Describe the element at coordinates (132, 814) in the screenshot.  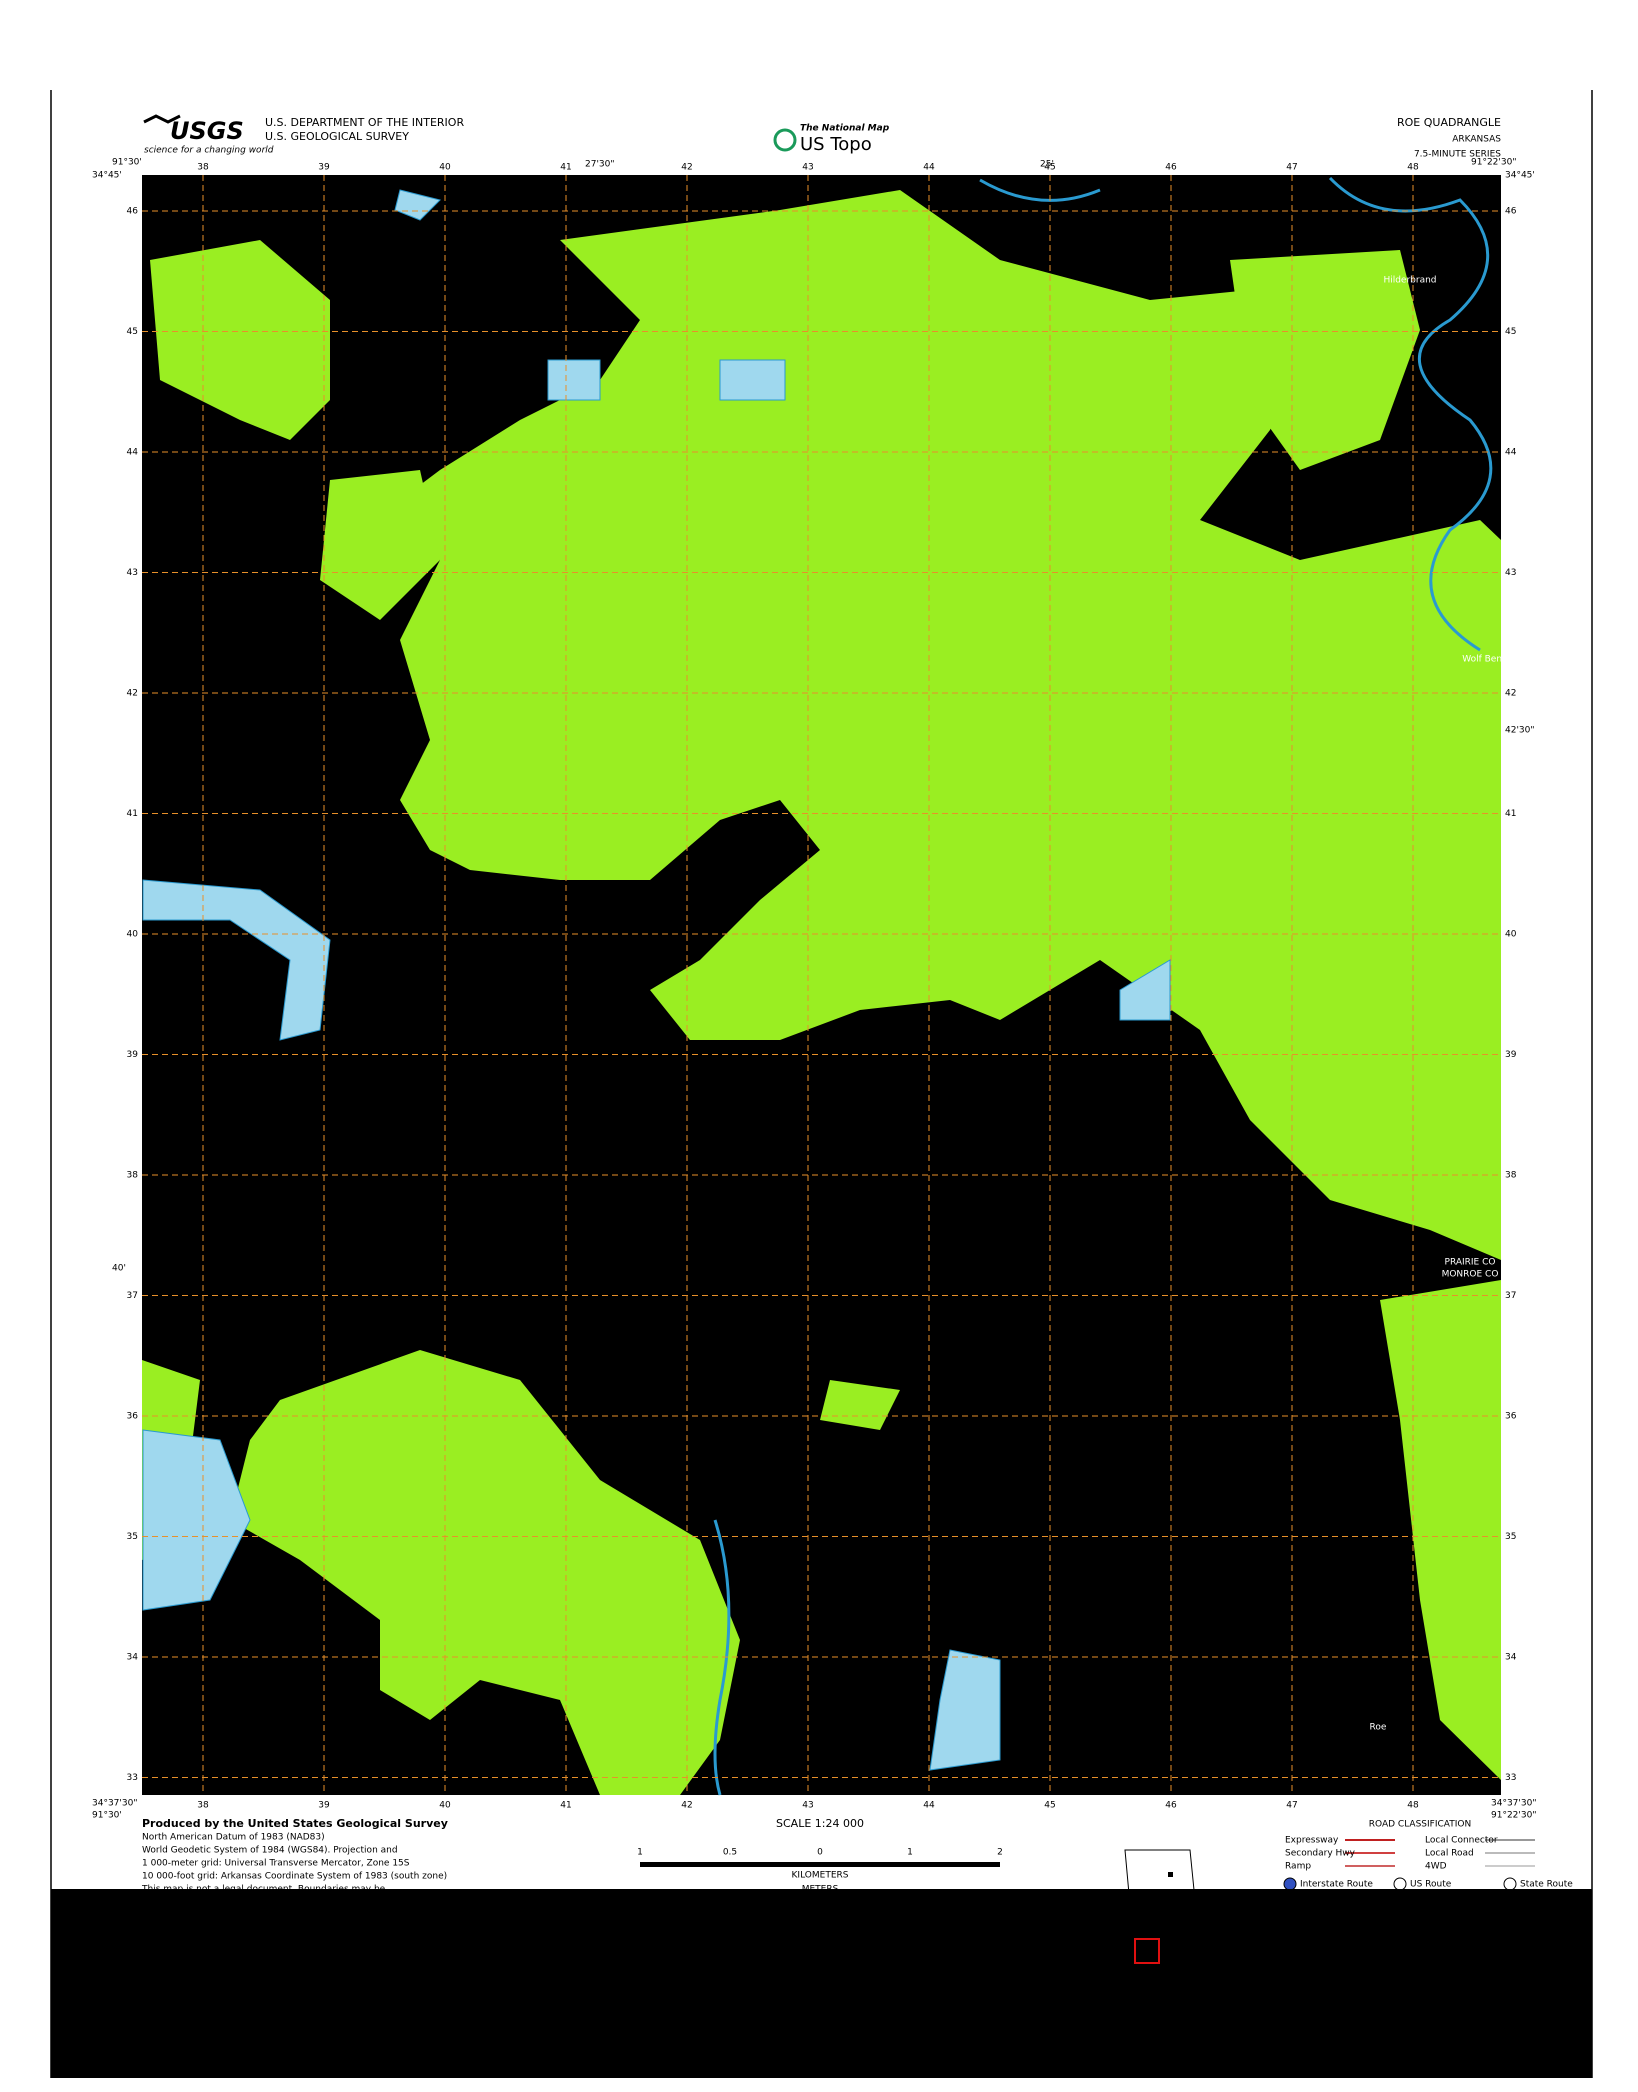
I see `northing-left: 41` at that location.